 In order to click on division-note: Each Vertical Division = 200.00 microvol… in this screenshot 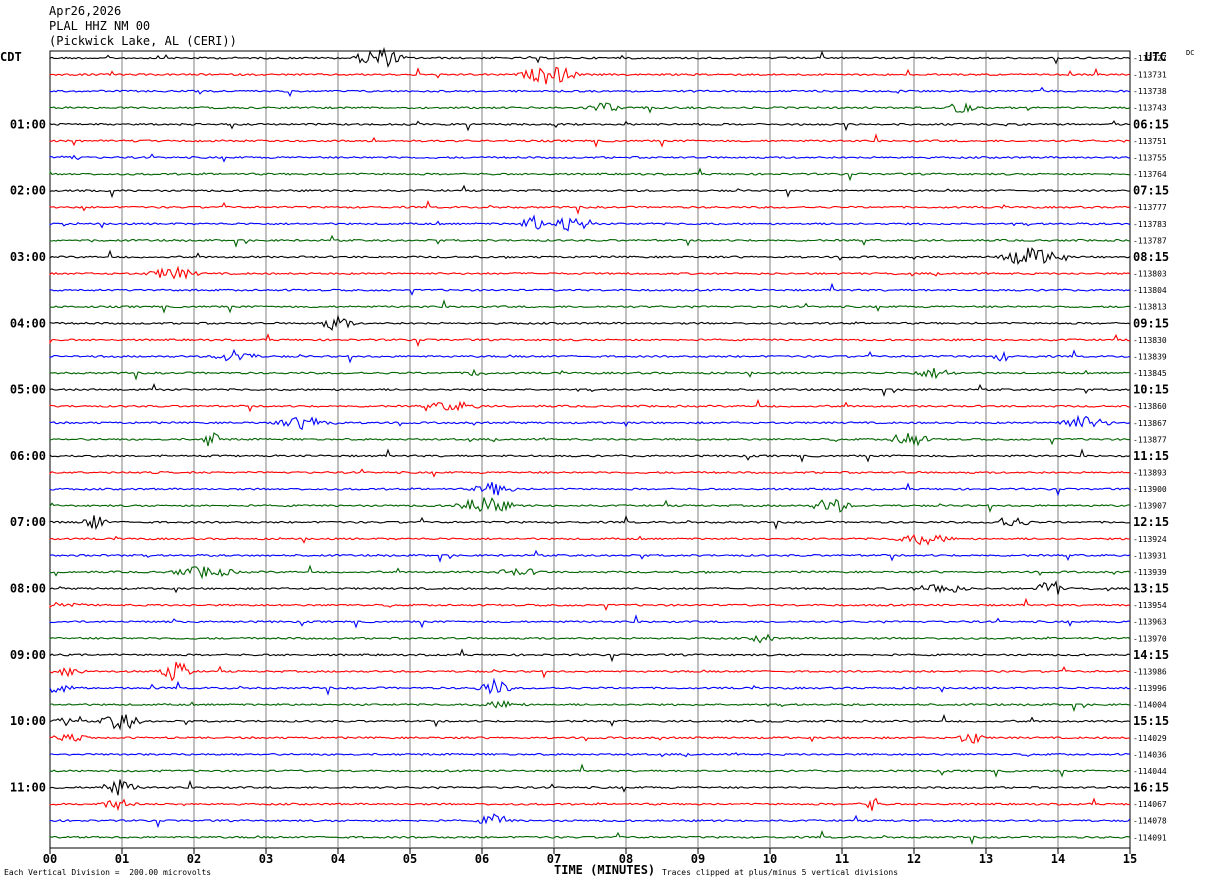, I will do `click(108, 872)`.